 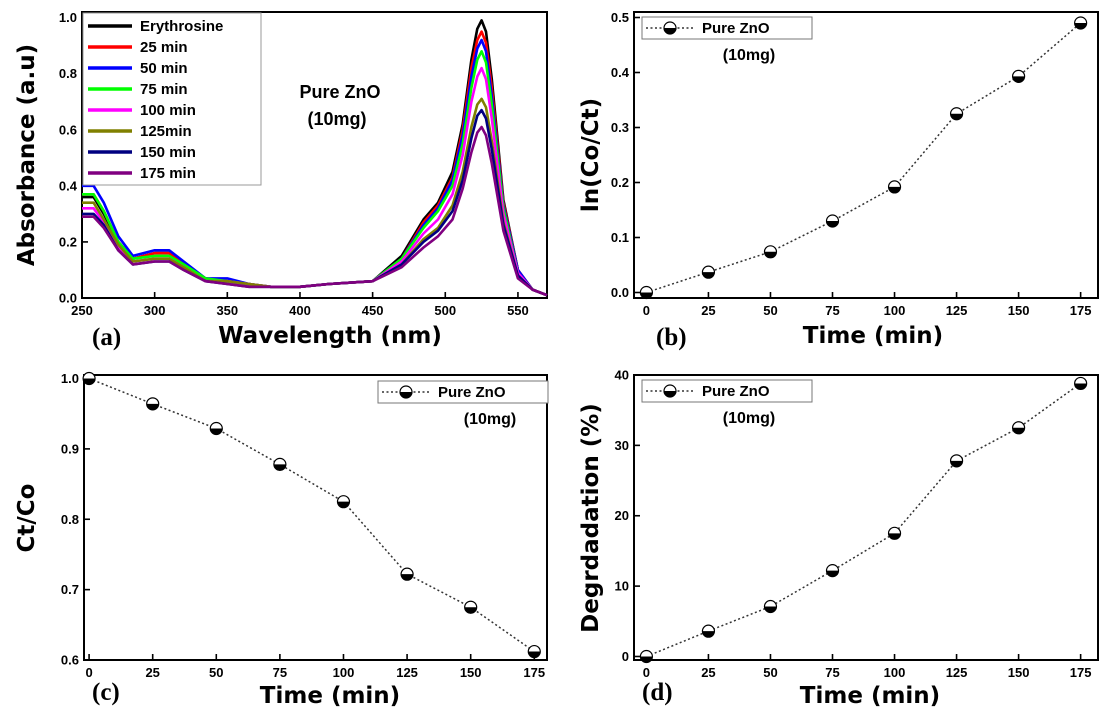 What do you see at coordinates (339, 92) in the screenshot?
I see `annotation-title: Pure ZnO` at bounding box center [339, 92].